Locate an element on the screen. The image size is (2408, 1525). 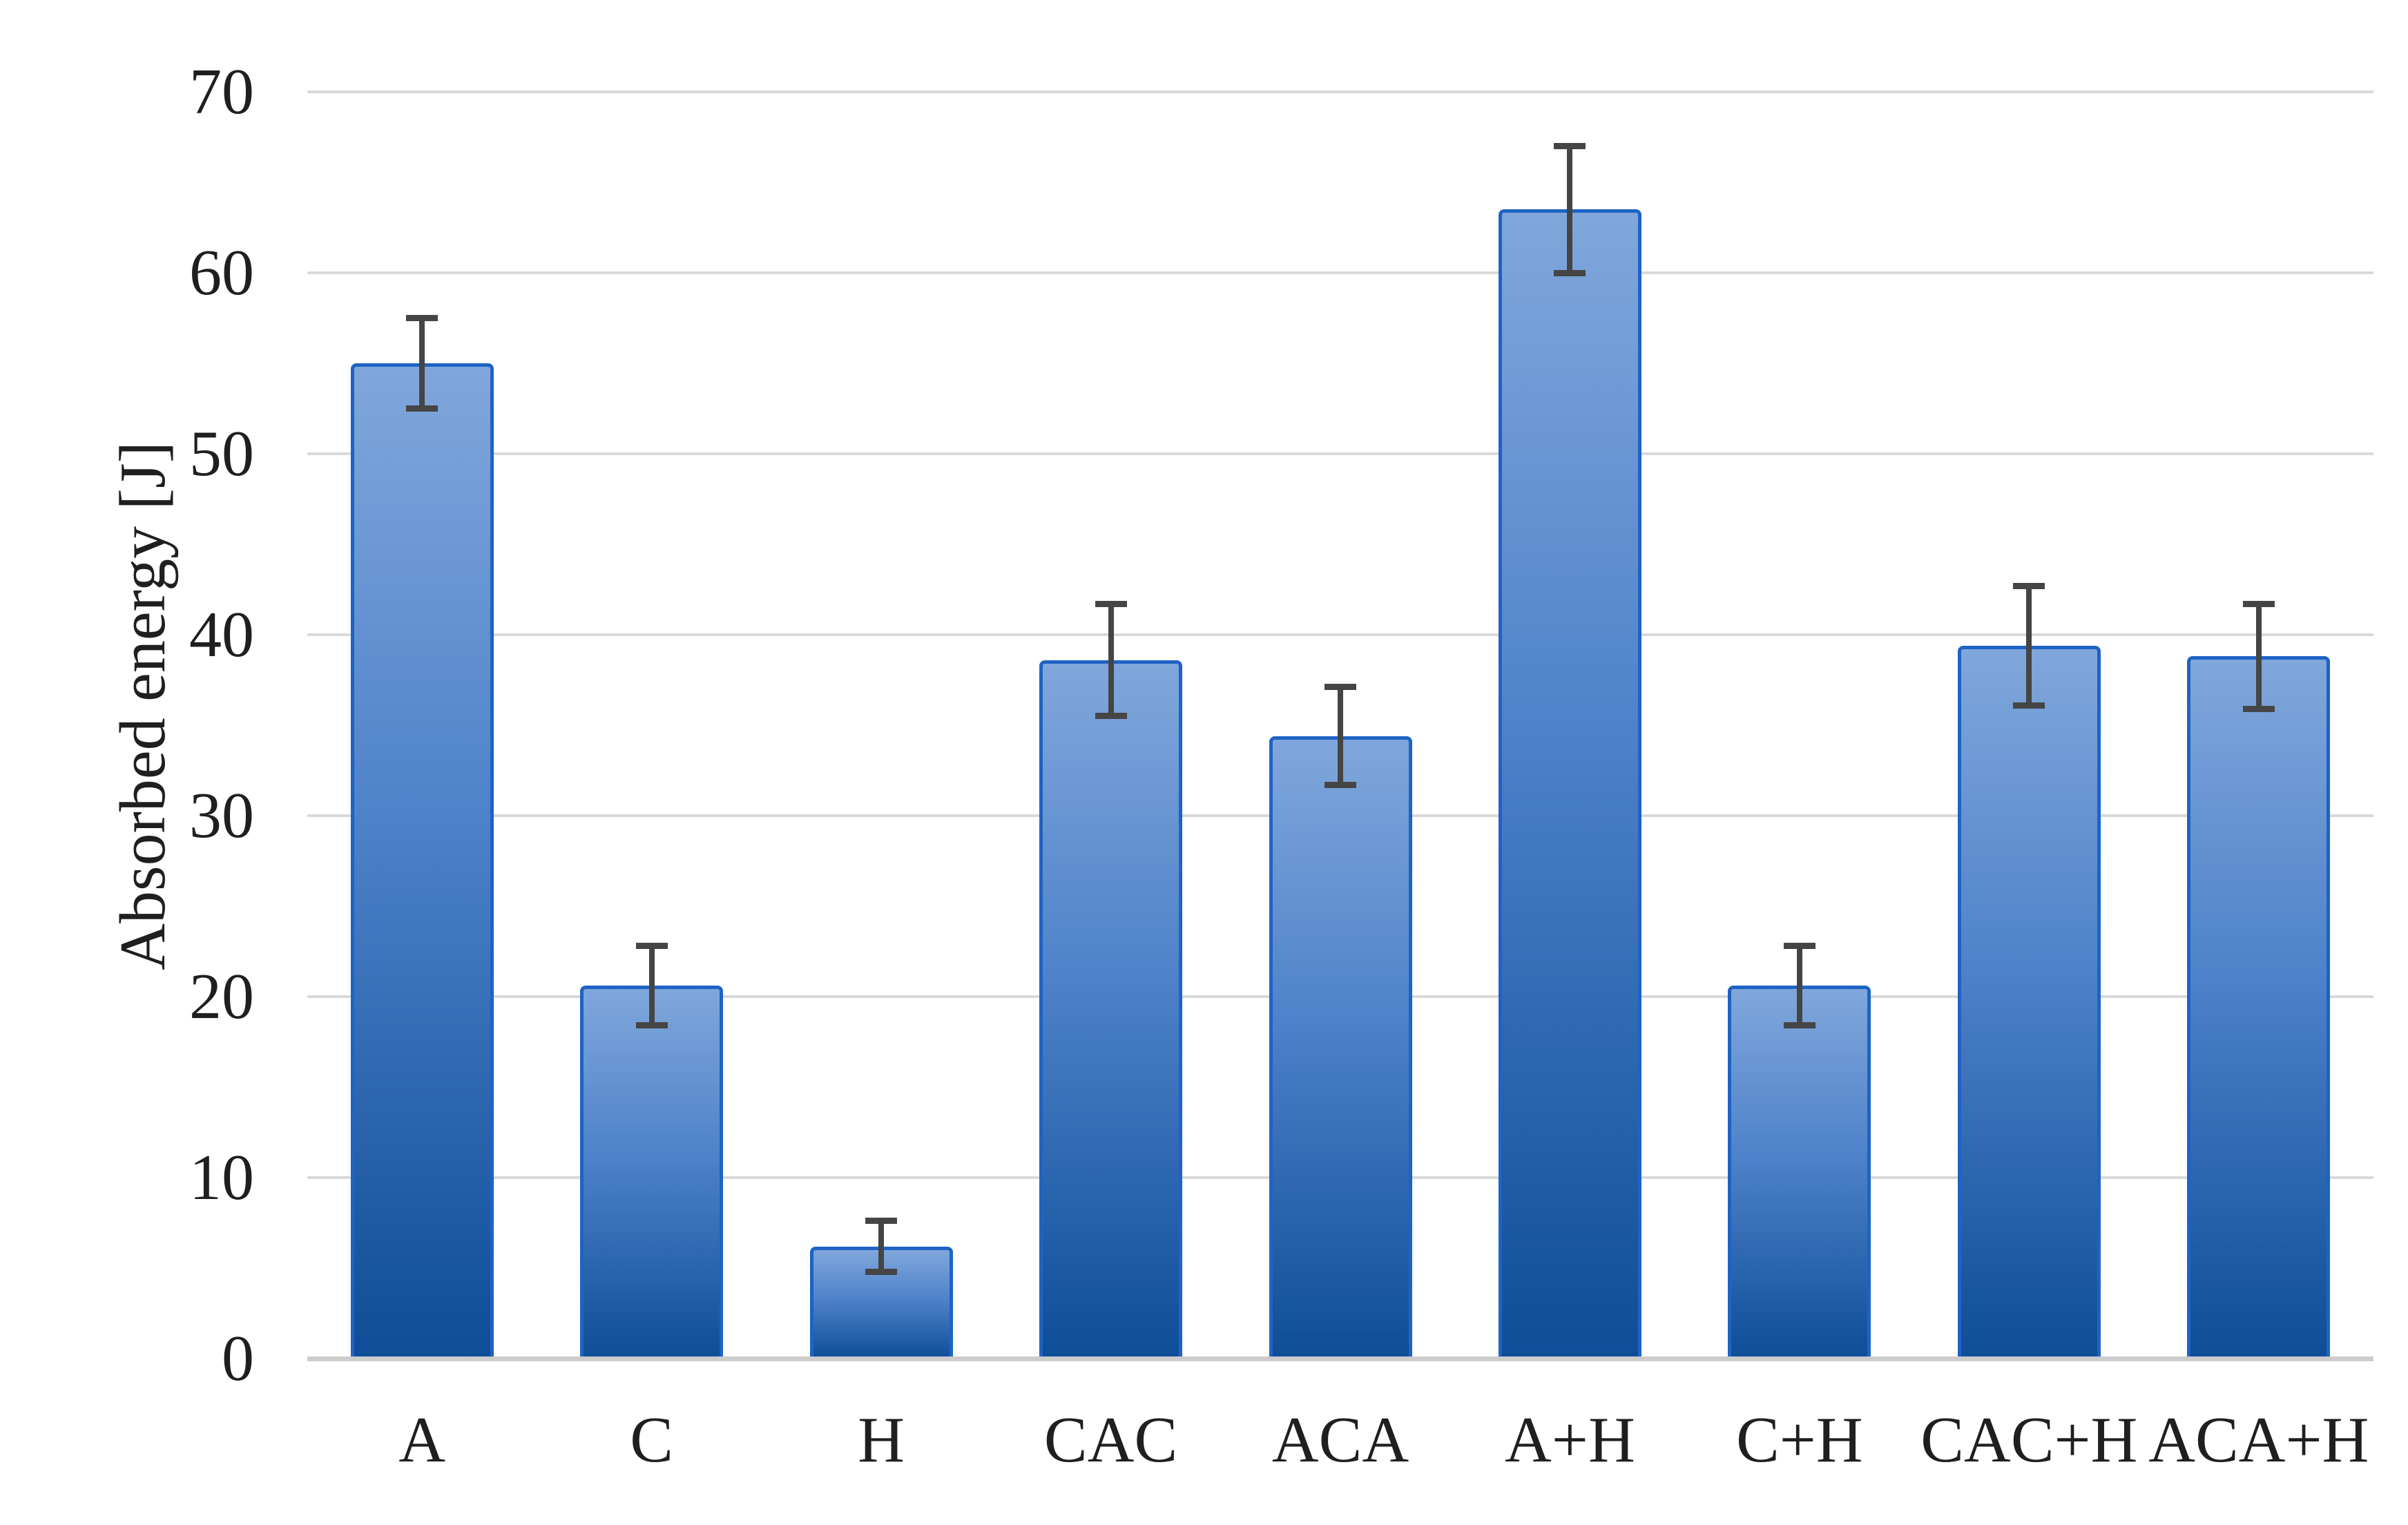
y-tick-label-70: 70 is located at coordinates (221, 92).